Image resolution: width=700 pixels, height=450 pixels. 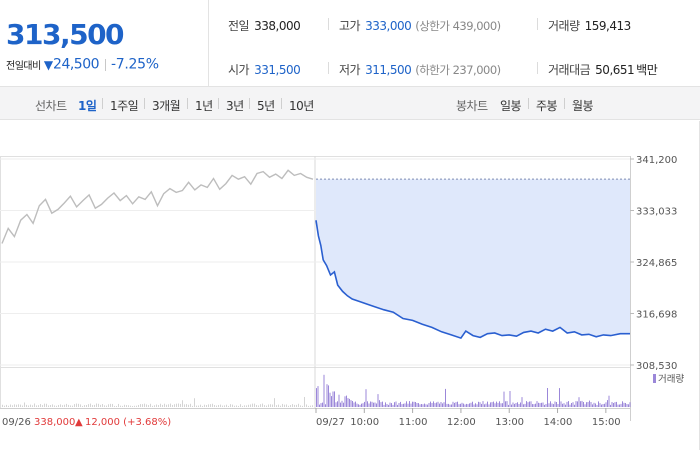 What do you see at coordinates (166, 106) in the screenshot?
I see `period-3m: 3개월` at bounding box center [166, 106].